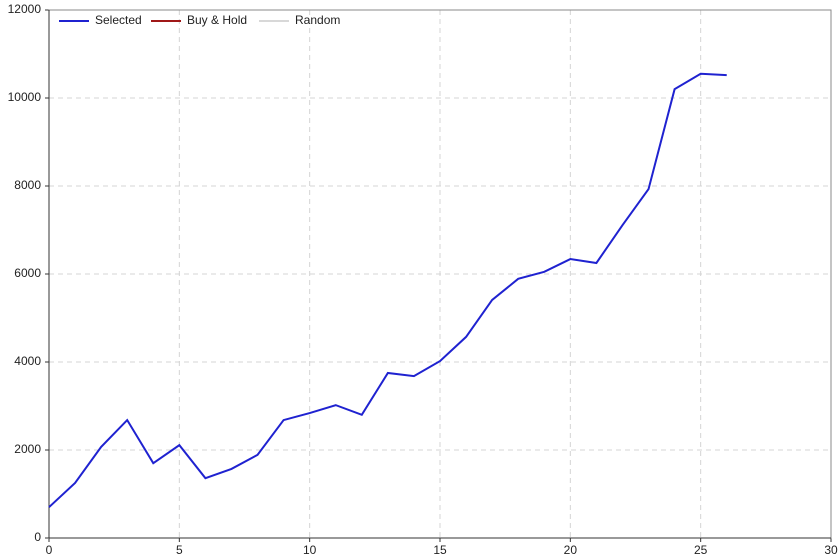 This screenshot has width=839, height=559. What do you see at coordinates (27, 273) in the screenshot?
I see `y-tick-label: 6000` at bounding box center [27, 273].